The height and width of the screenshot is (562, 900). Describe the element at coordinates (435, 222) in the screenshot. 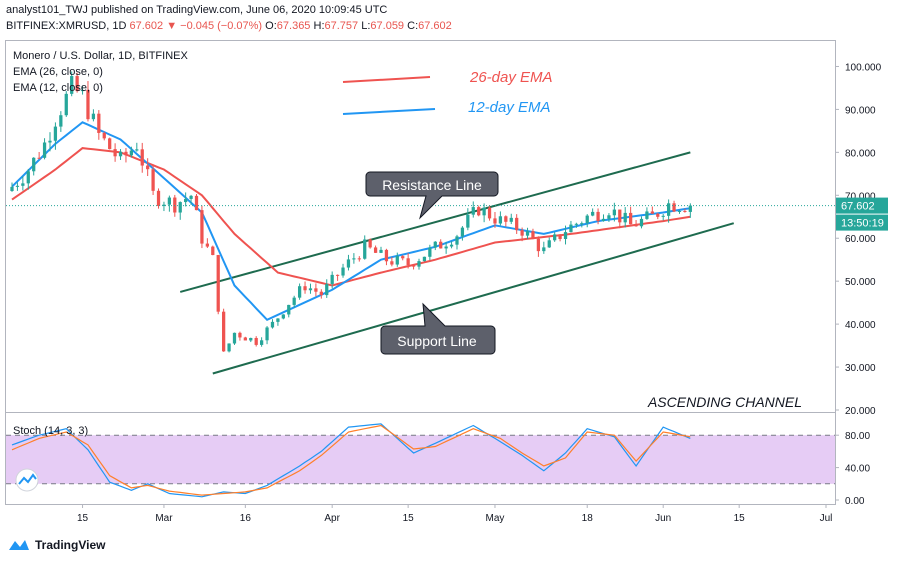

I see `resistance-line` at that location.